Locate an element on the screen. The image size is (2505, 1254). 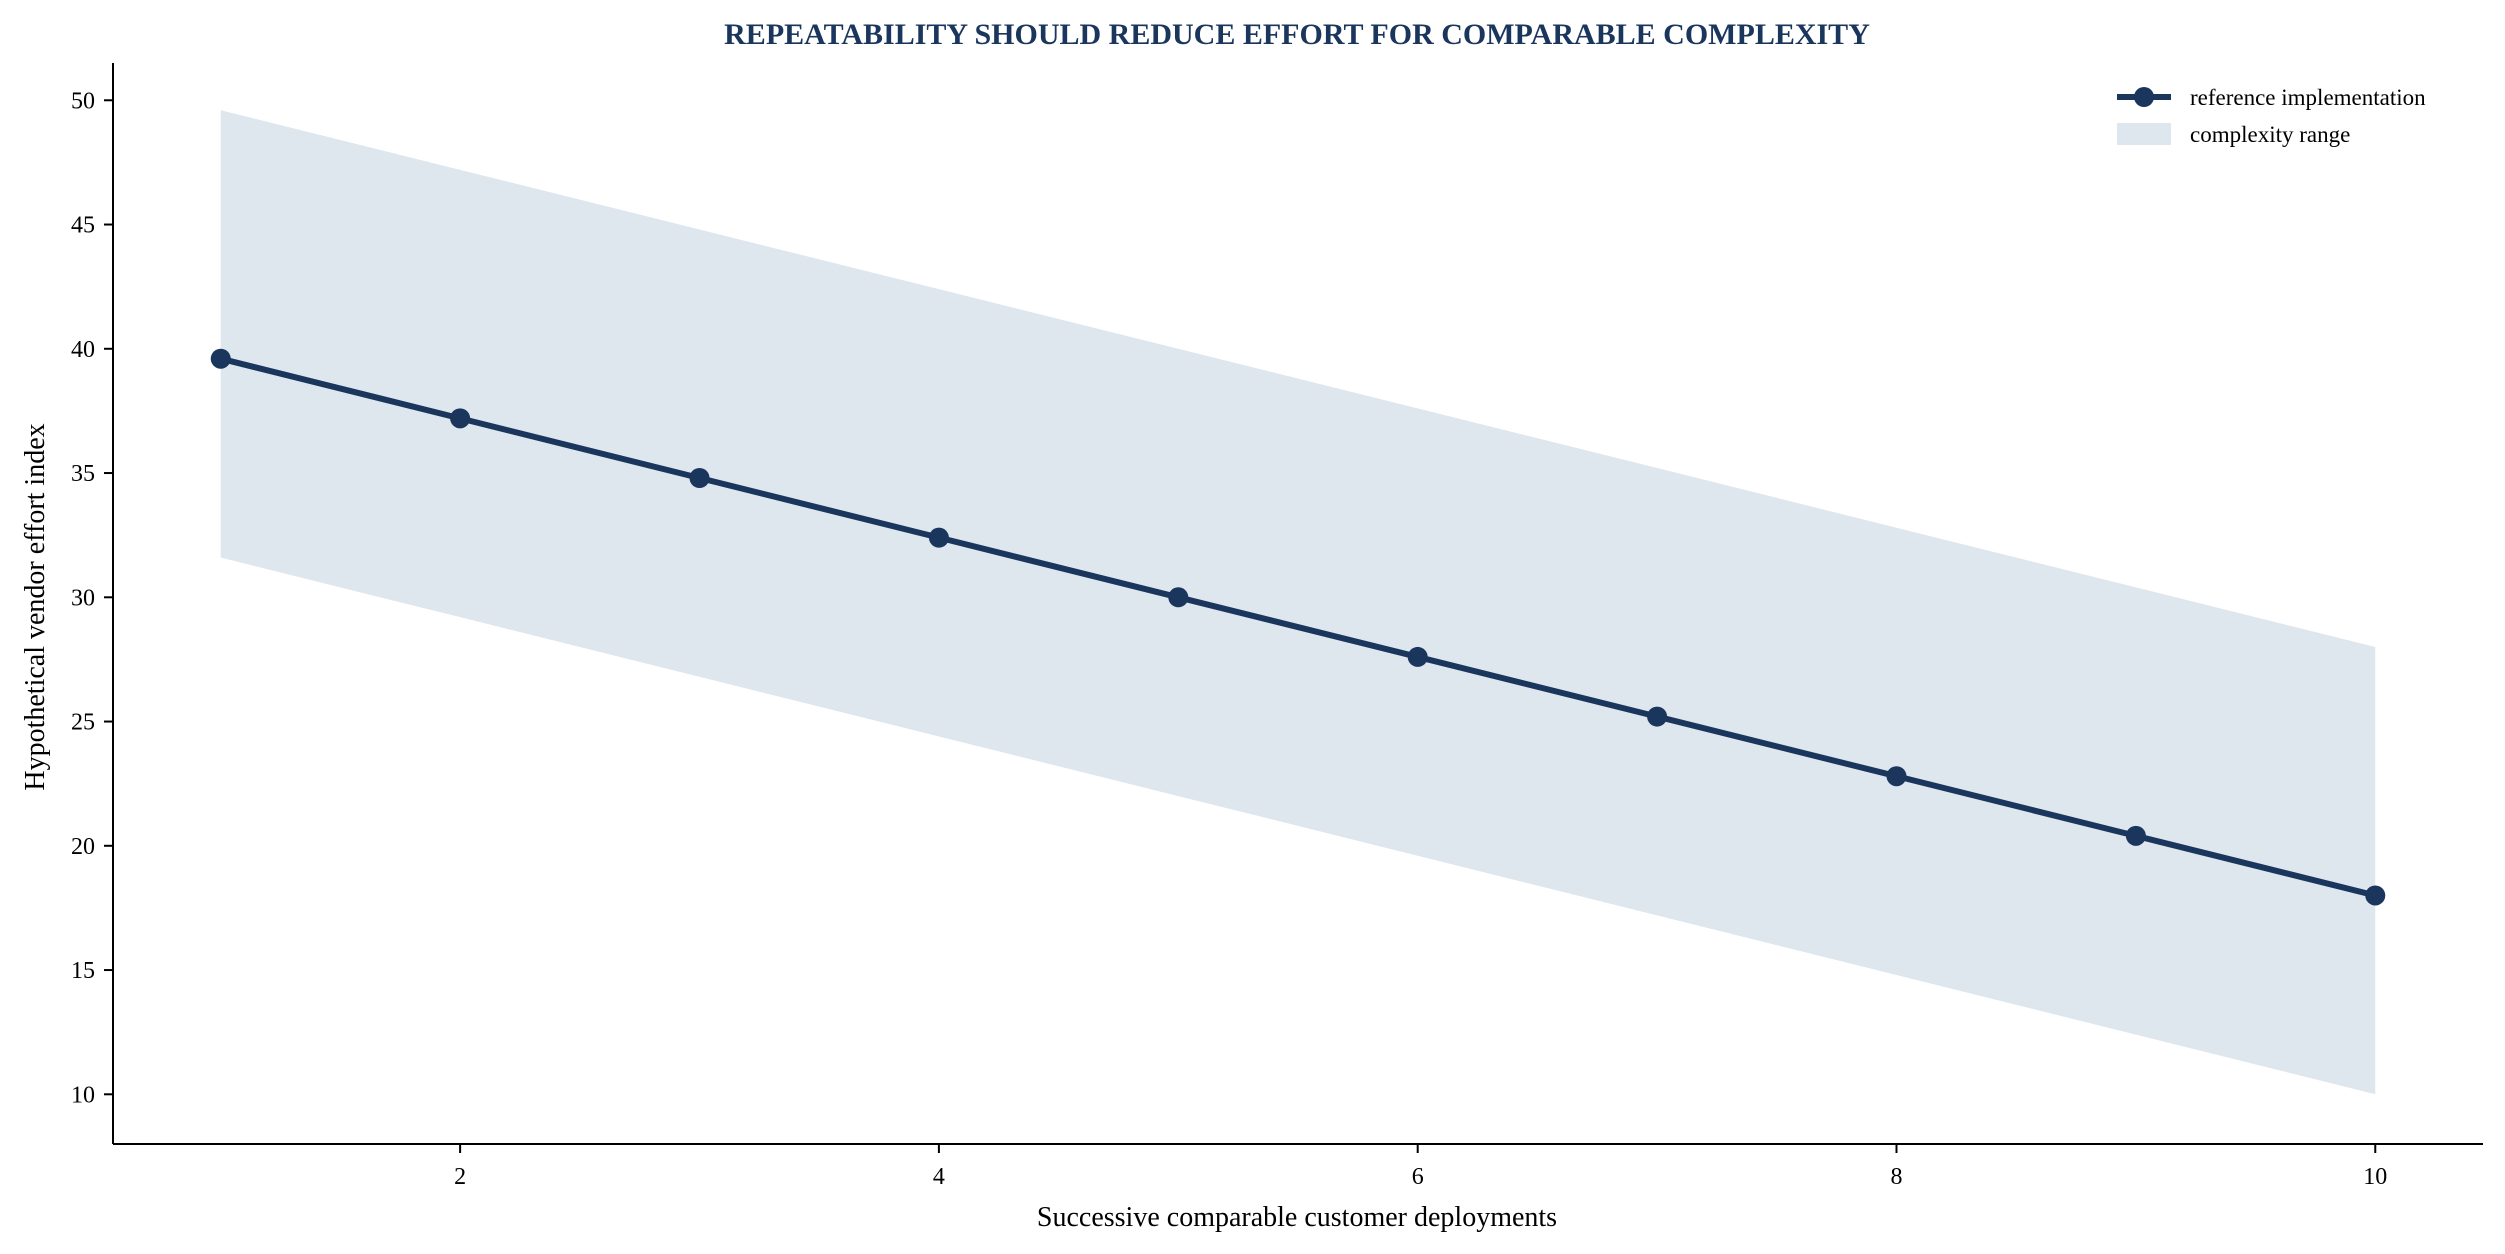
legend-label-complexity-range: complexity range is located at coordinates (2270, 134).